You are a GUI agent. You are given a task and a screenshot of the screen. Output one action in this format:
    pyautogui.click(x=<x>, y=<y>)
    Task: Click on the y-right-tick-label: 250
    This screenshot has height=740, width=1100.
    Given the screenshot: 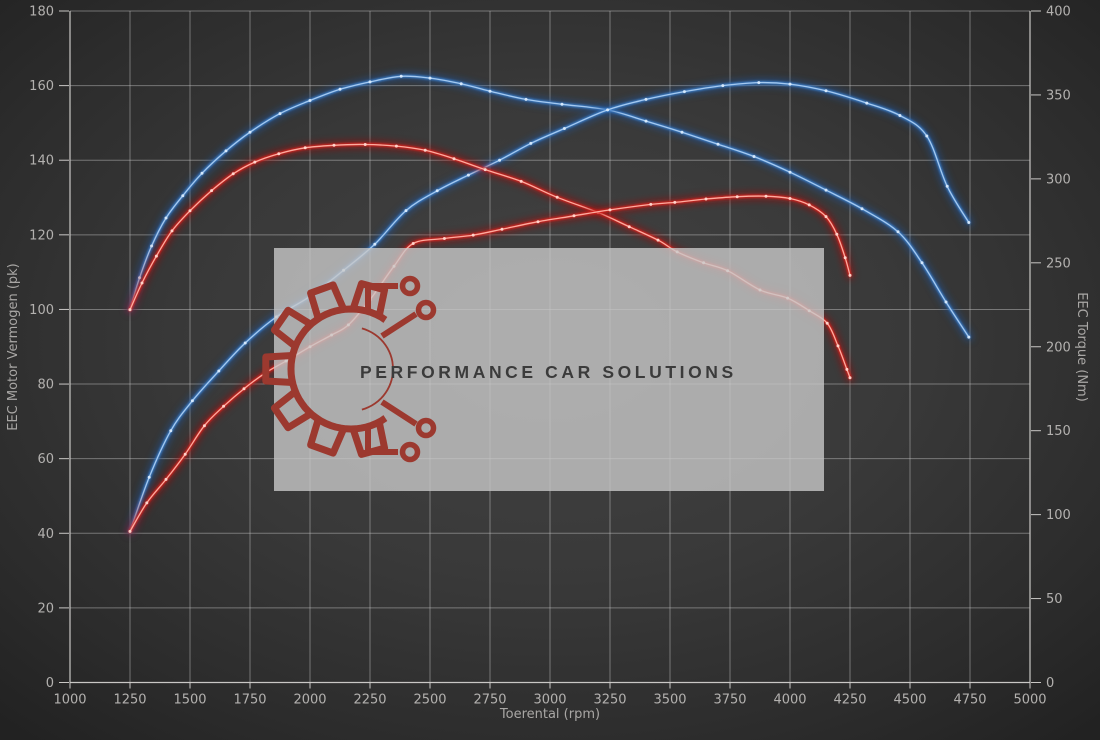 What is the action you would take?
    pyautogui.click(x=1058, y=263)
    